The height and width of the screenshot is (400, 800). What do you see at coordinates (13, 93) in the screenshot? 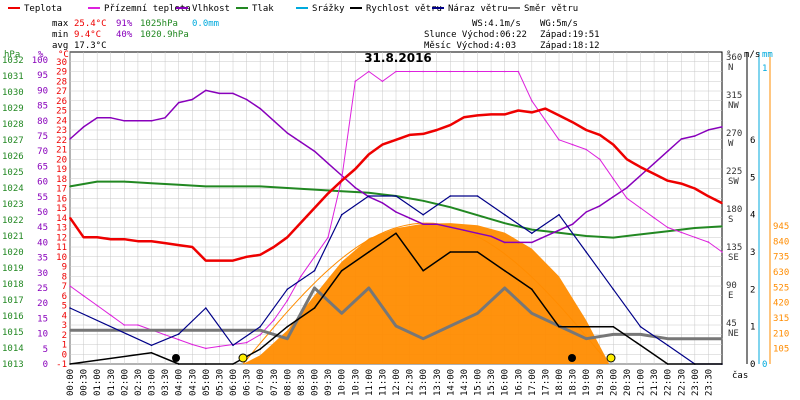
I see `tick-hpa: 1030` at bounding box center [13, 93].